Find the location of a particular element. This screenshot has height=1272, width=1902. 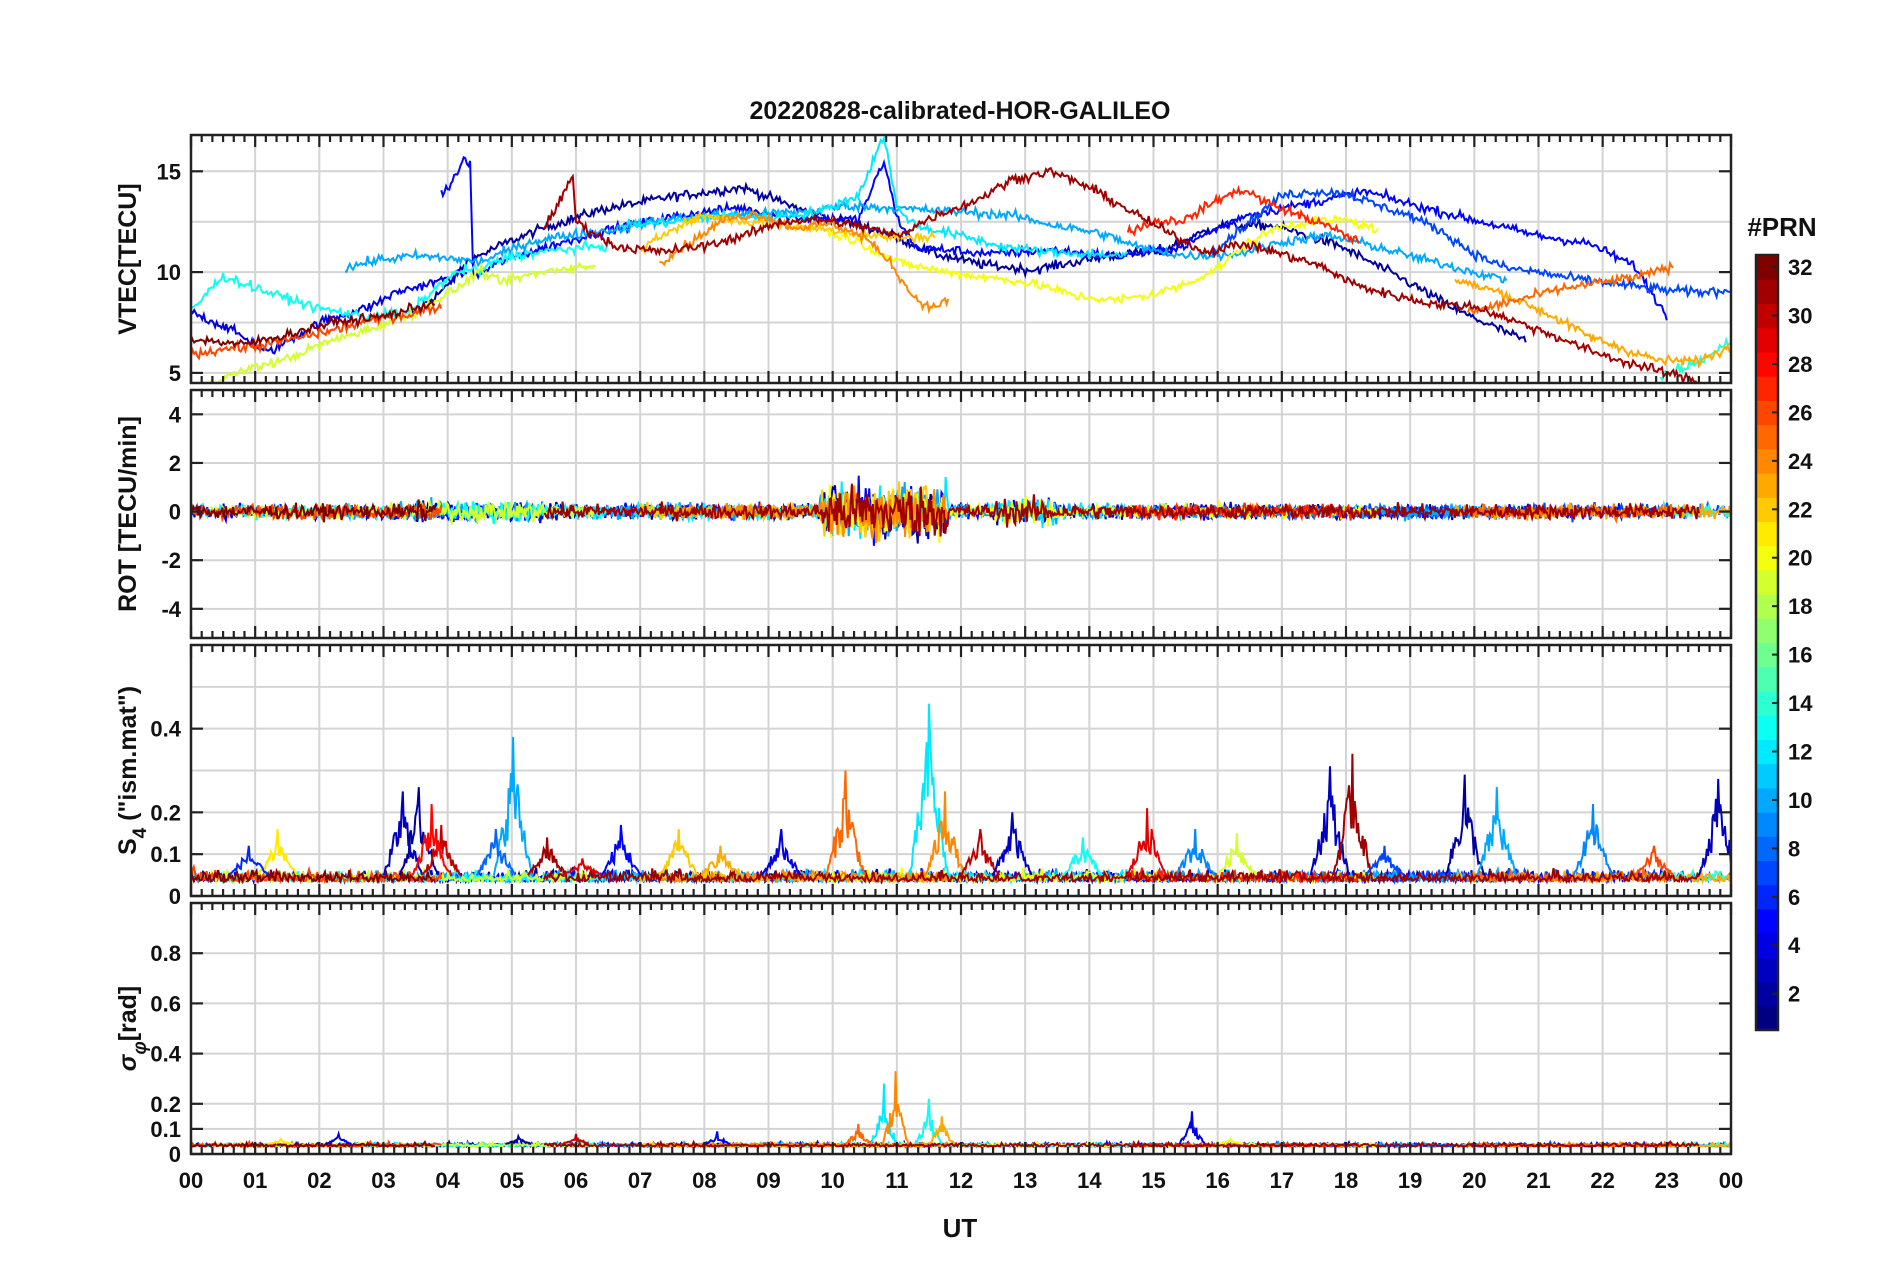

colorbar-frame is located at coordinates (1767, 642).